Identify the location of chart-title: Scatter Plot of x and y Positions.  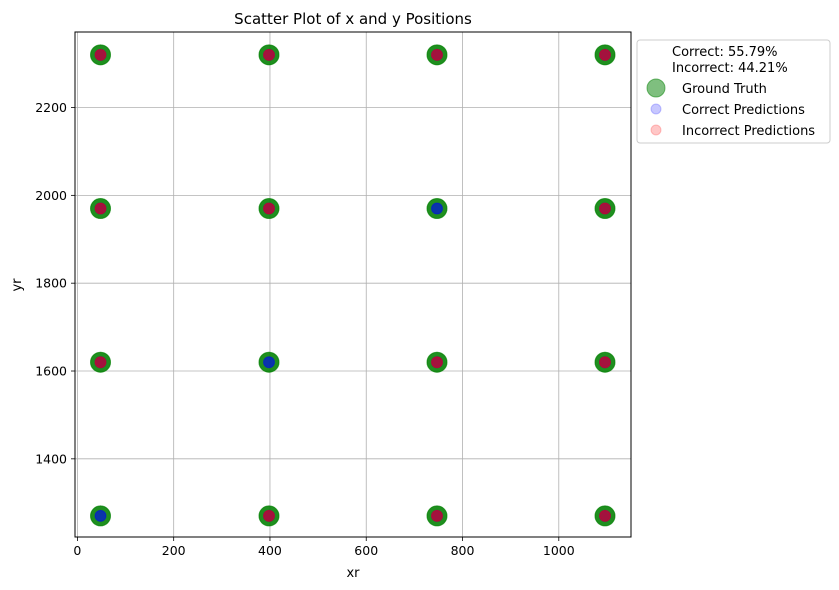
(353, 19).